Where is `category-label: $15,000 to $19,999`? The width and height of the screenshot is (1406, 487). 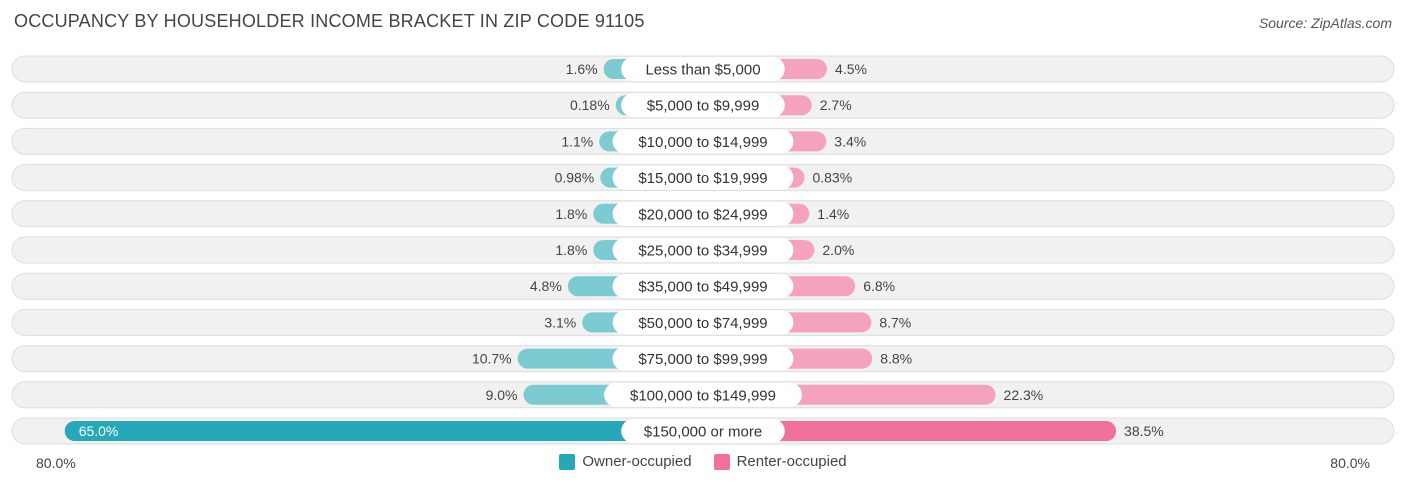
category-label: $15,000 to $19,999 is located at coordinates (702, 178).